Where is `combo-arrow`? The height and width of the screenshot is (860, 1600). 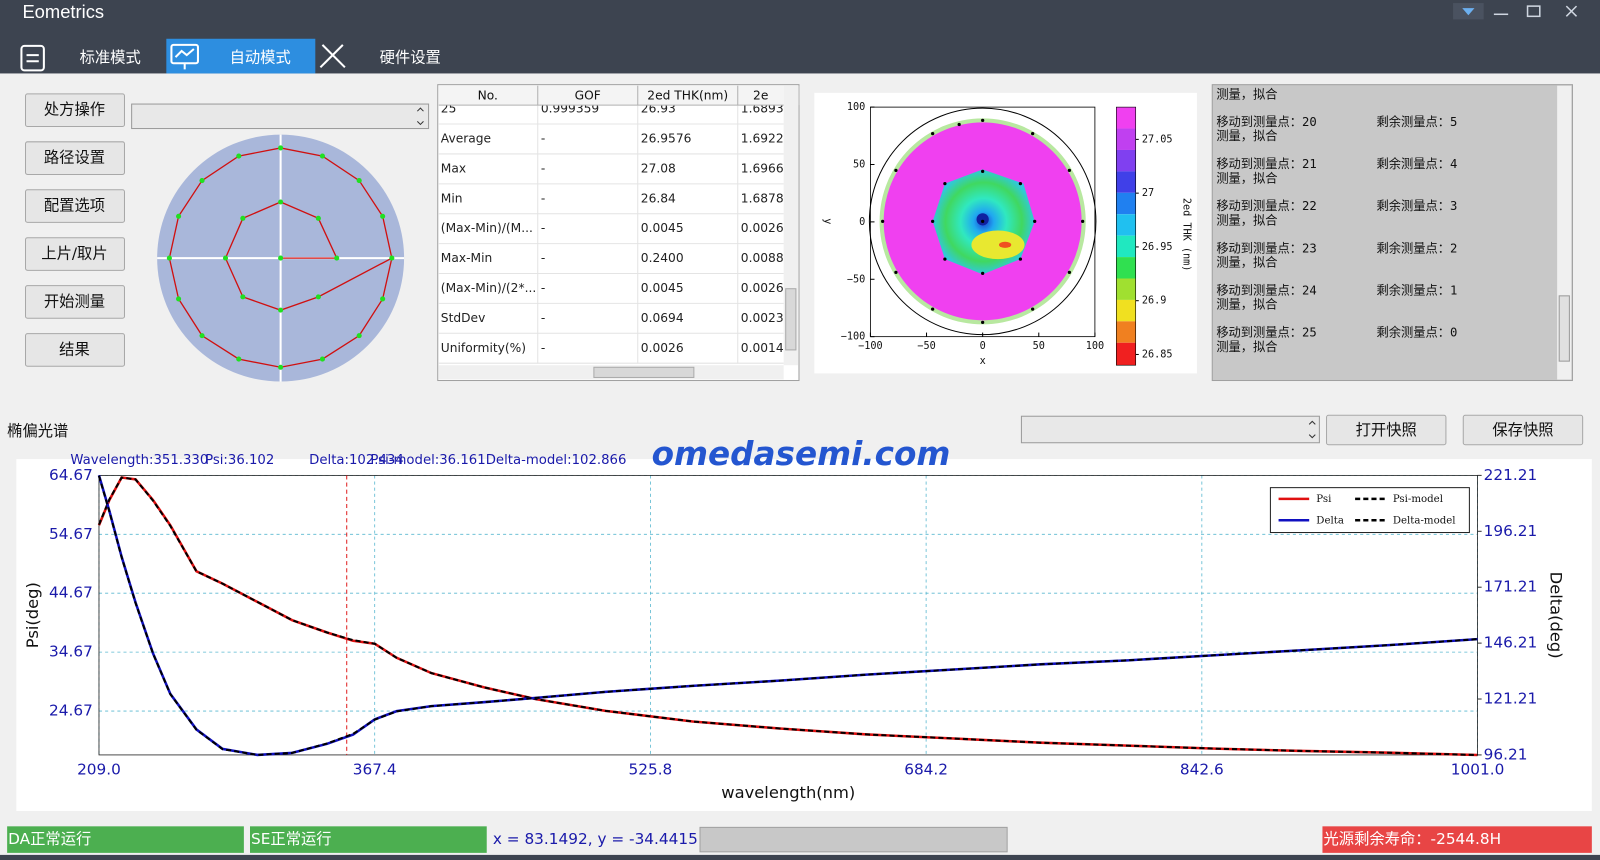 combo-arrow is located at coordinates (1312, 429).